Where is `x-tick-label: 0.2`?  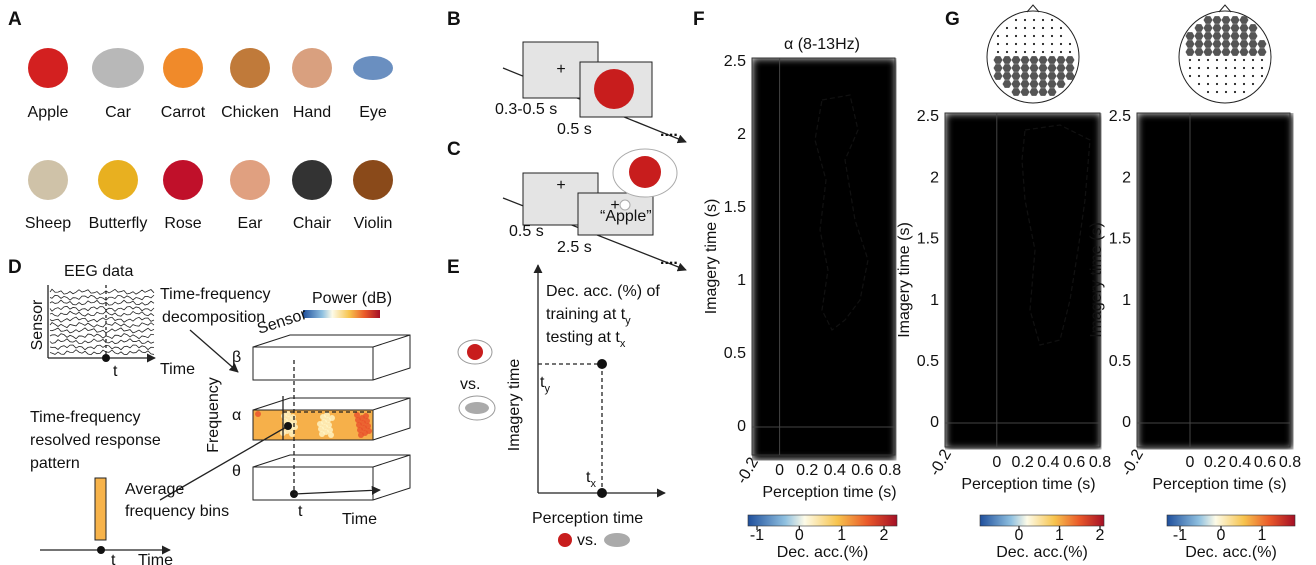
x-tick-label: 0.2 is located at coordinates (1215, 462).